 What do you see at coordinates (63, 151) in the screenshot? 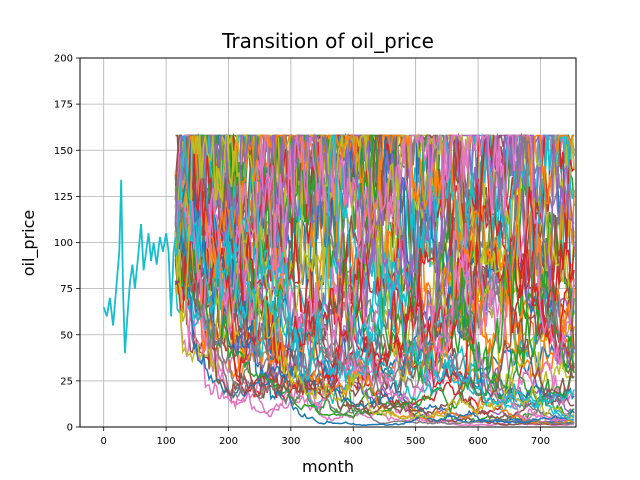
I see `y-tick-label: 150` at bounding box center [63, 151].